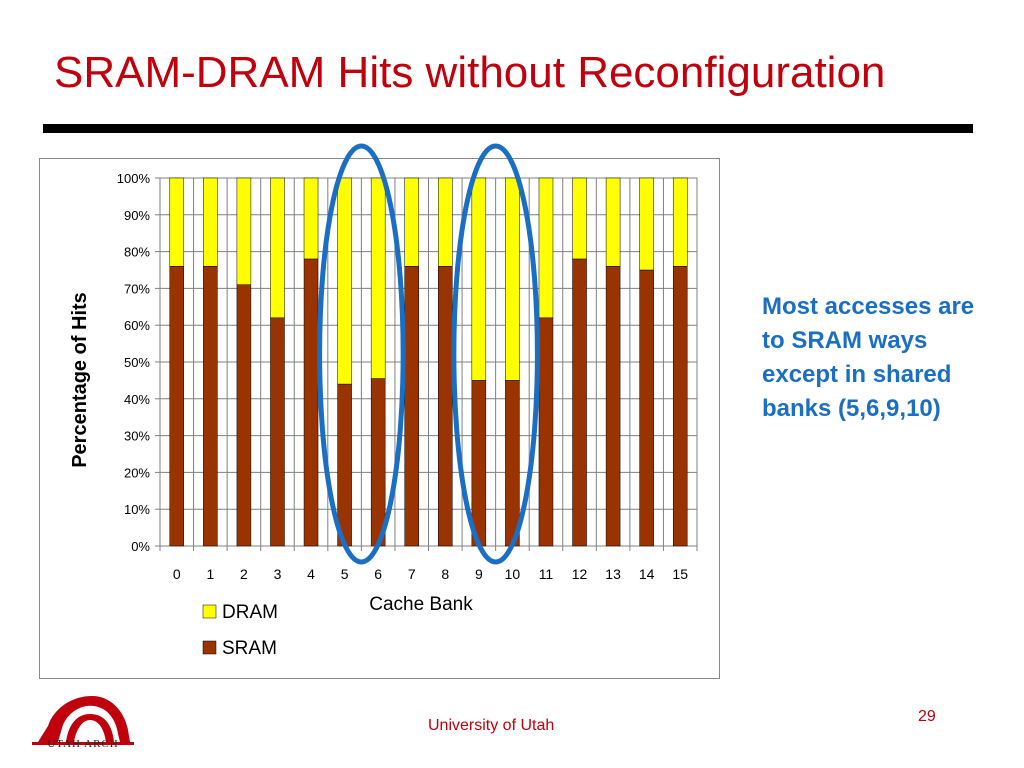 This screenshot has height=768, width=1024. Describe the element at coordinates (491, 725) in the screenshot. I see `footer-university: University of Utah` at that location.